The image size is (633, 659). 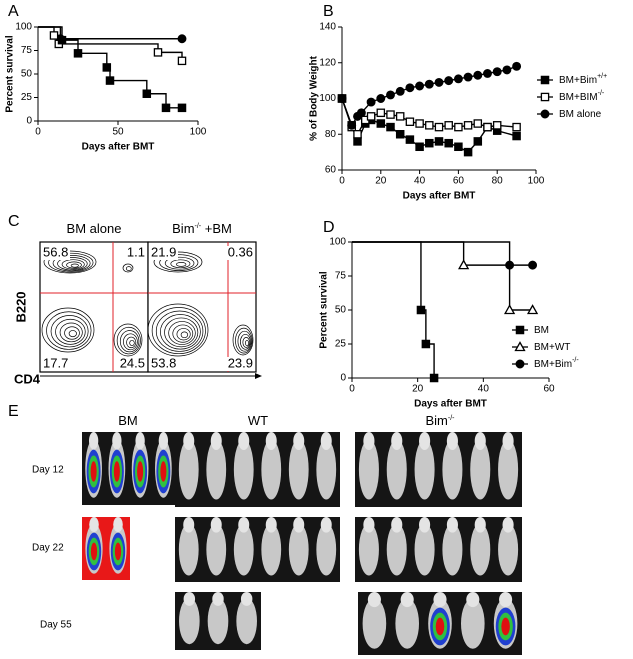 I want to click on row-label: Day 22, so click(x=48, y=548).